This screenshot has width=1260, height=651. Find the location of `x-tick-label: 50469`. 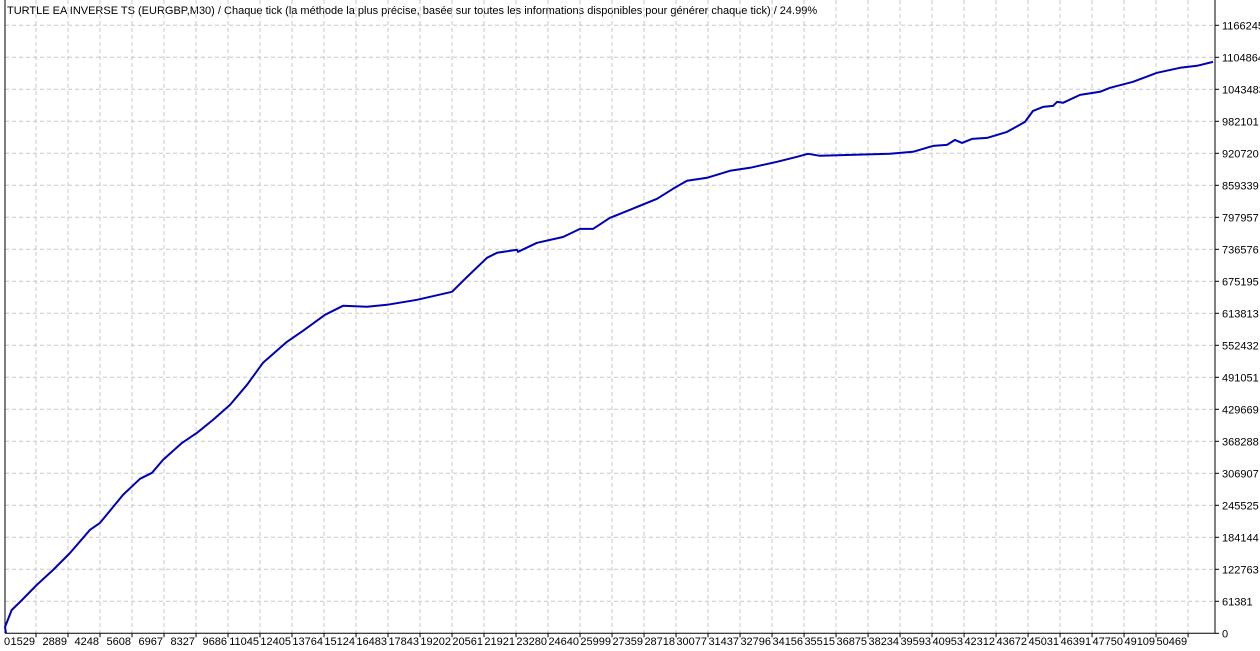

x-tick-label: 50469 is located at coordinates (1171, 642).